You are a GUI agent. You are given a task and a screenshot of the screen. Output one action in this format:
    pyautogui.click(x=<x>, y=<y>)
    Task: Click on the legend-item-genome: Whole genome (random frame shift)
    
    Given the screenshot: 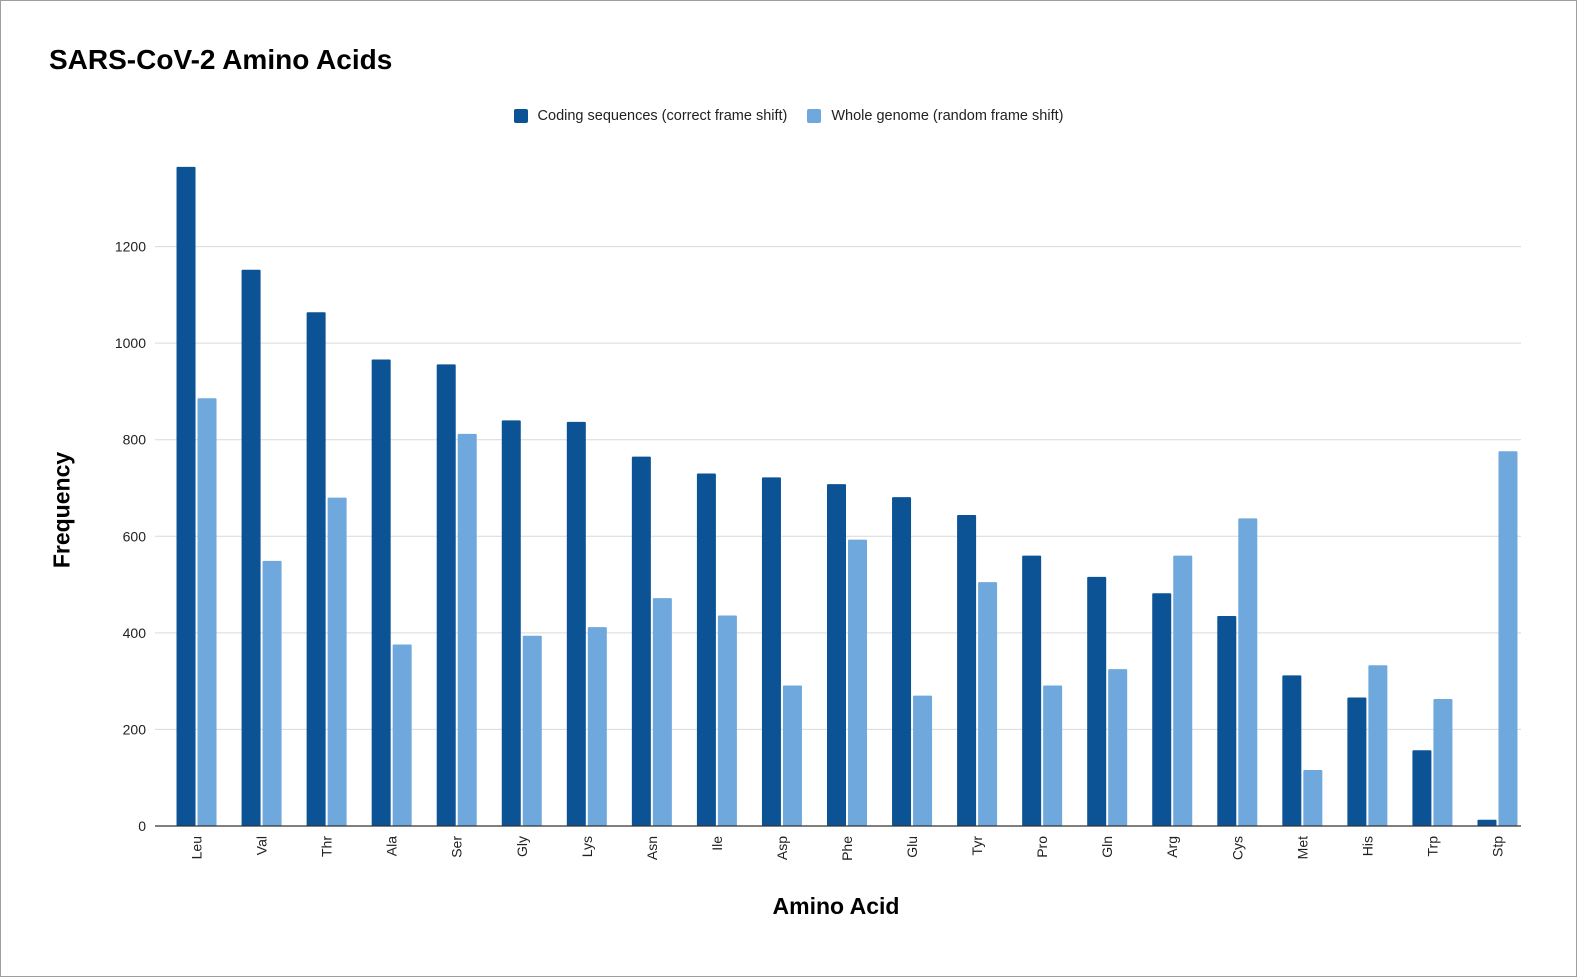 What is the action you would take?
    pyautogui.click(x=935, y=116)
    